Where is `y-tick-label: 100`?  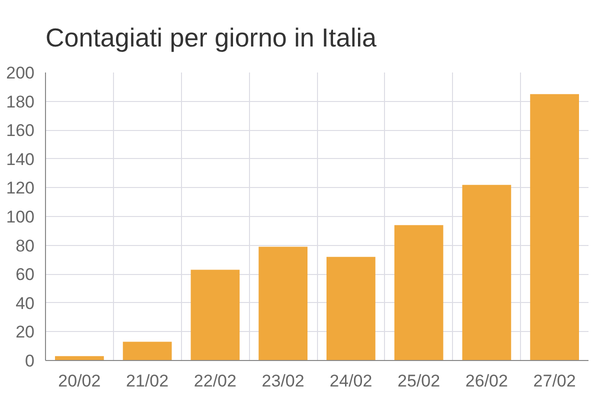 y-tick-label: 100 is located at coordinates (20, 217).